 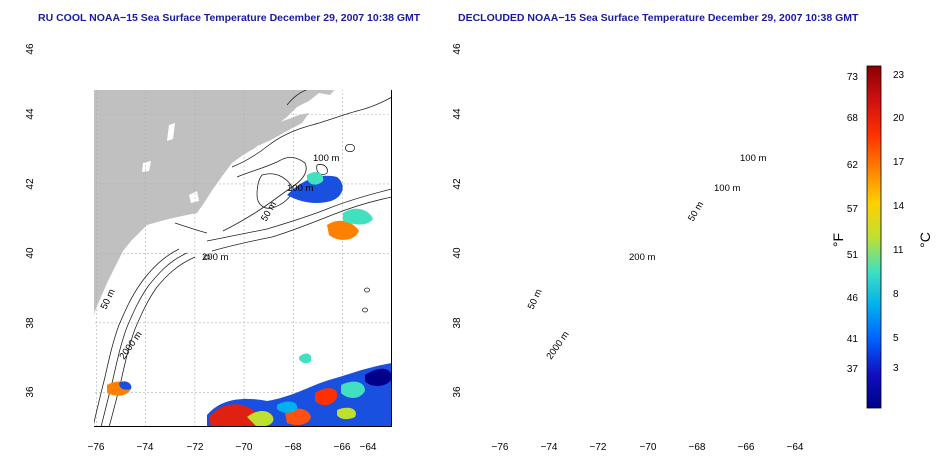 What do you see at coordinates (30, 220) in the screenshot?
I see `left-lat-axis: 36 38 40 42 44 46` at bounding box center [30, 220].